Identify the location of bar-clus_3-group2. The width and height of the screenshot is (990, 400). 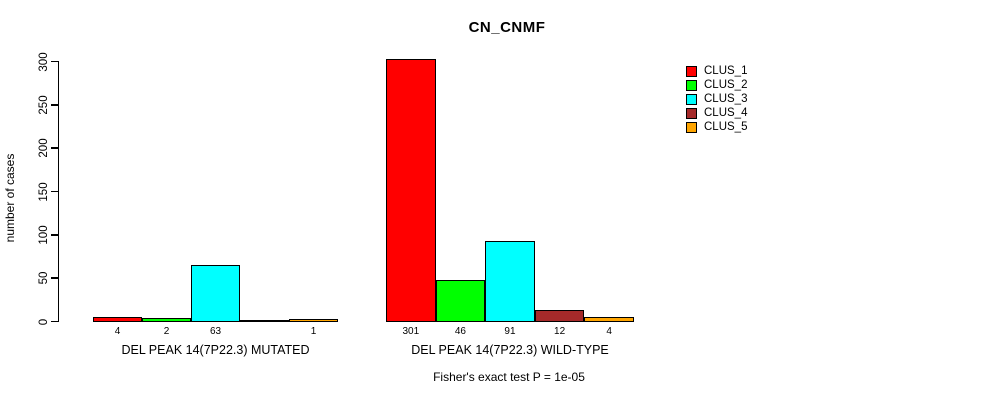
(510, 281).